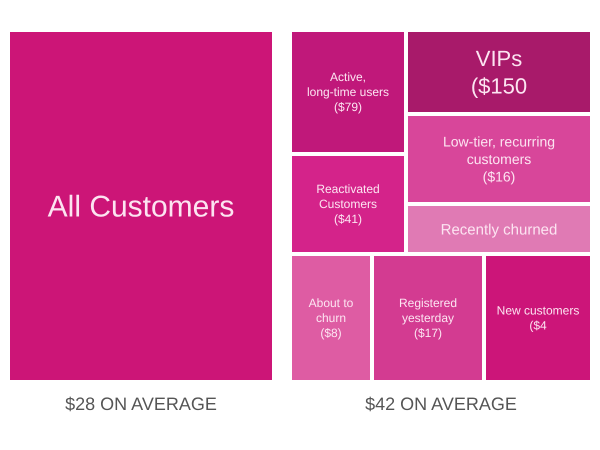  Describe the element at coordinates (441, 404) in the screenshot. I see `text: $42 ON AVERAGE` at that location.